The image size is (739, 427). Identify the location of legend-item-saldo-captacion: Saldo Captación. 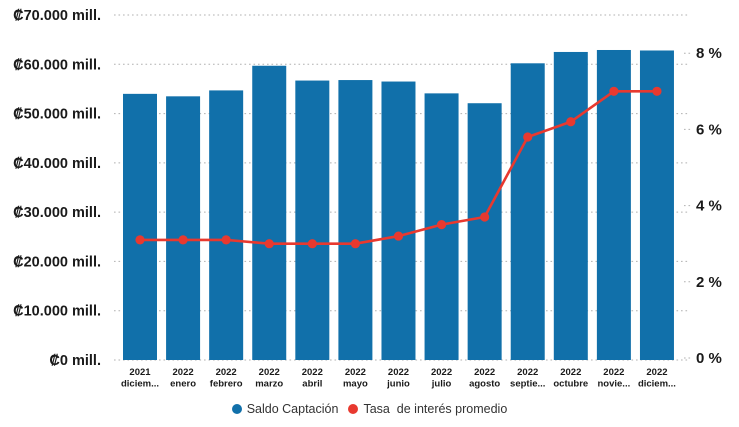
(285, 409).